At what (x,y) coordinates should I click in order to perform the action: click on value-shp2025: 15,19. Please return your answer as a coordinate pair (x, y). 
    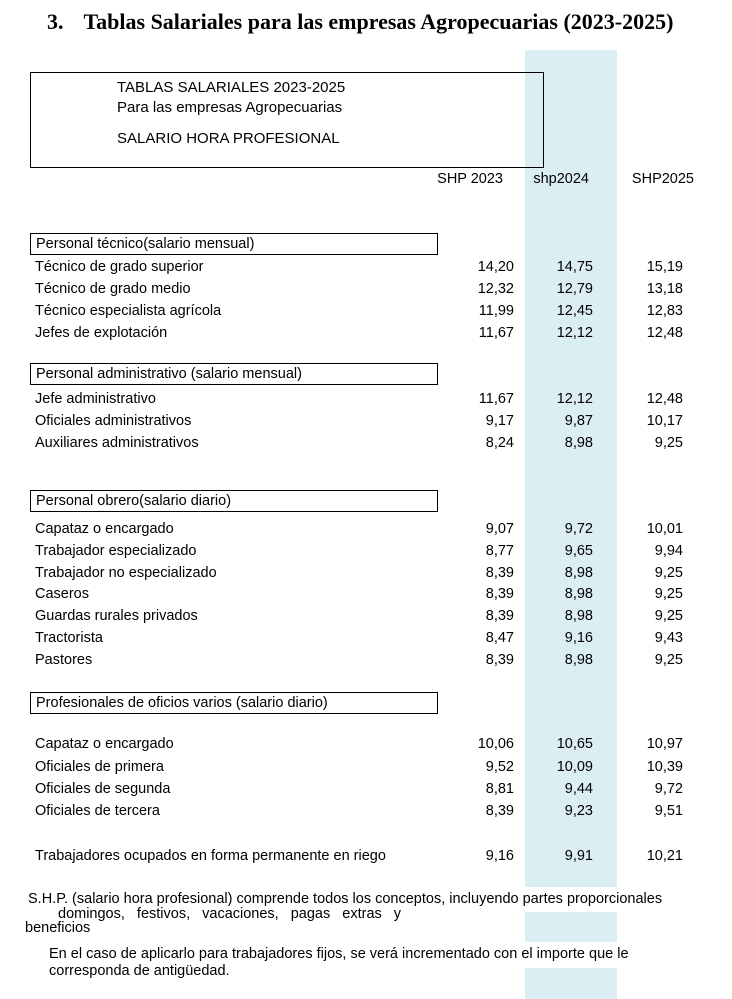
    Looking at the image, I should click on (664, 267).